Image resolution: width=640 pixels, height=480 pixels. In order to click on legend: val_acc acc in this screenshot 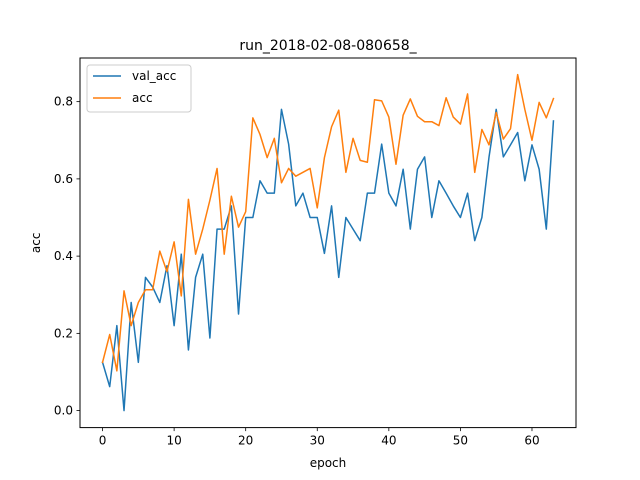, I will do `click(139, 88)`.